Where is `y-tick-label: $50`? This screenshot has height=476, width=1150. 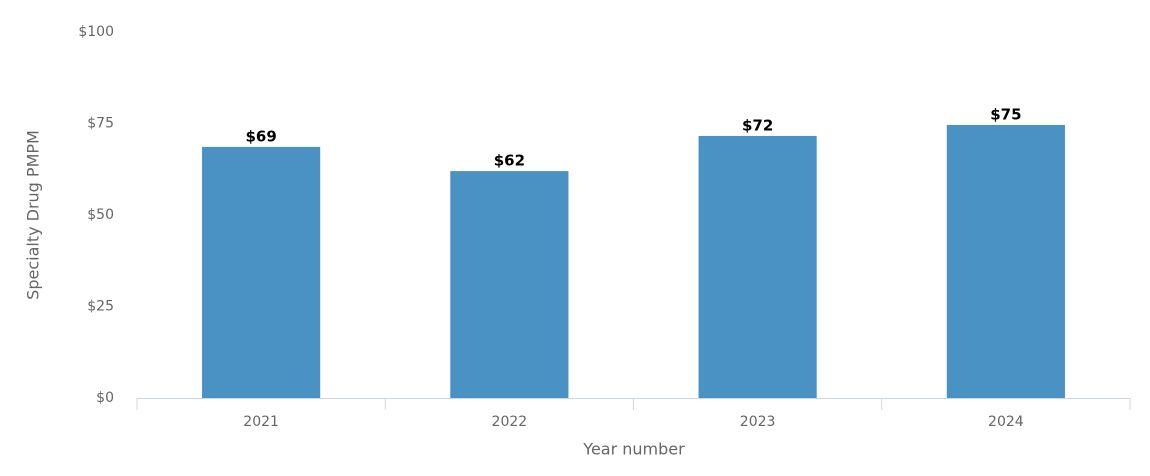
y-tick-label: $50 is located at coordinates (100, 215).